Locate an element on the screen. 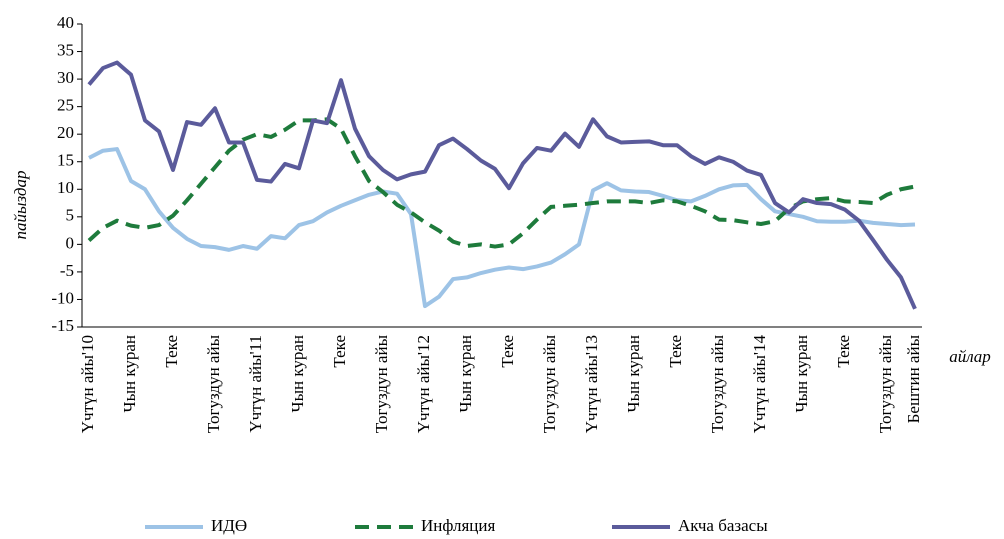 This screenshot has height=539, width=1004. y-tick-label: -15 is located at coordinates (62, 325).